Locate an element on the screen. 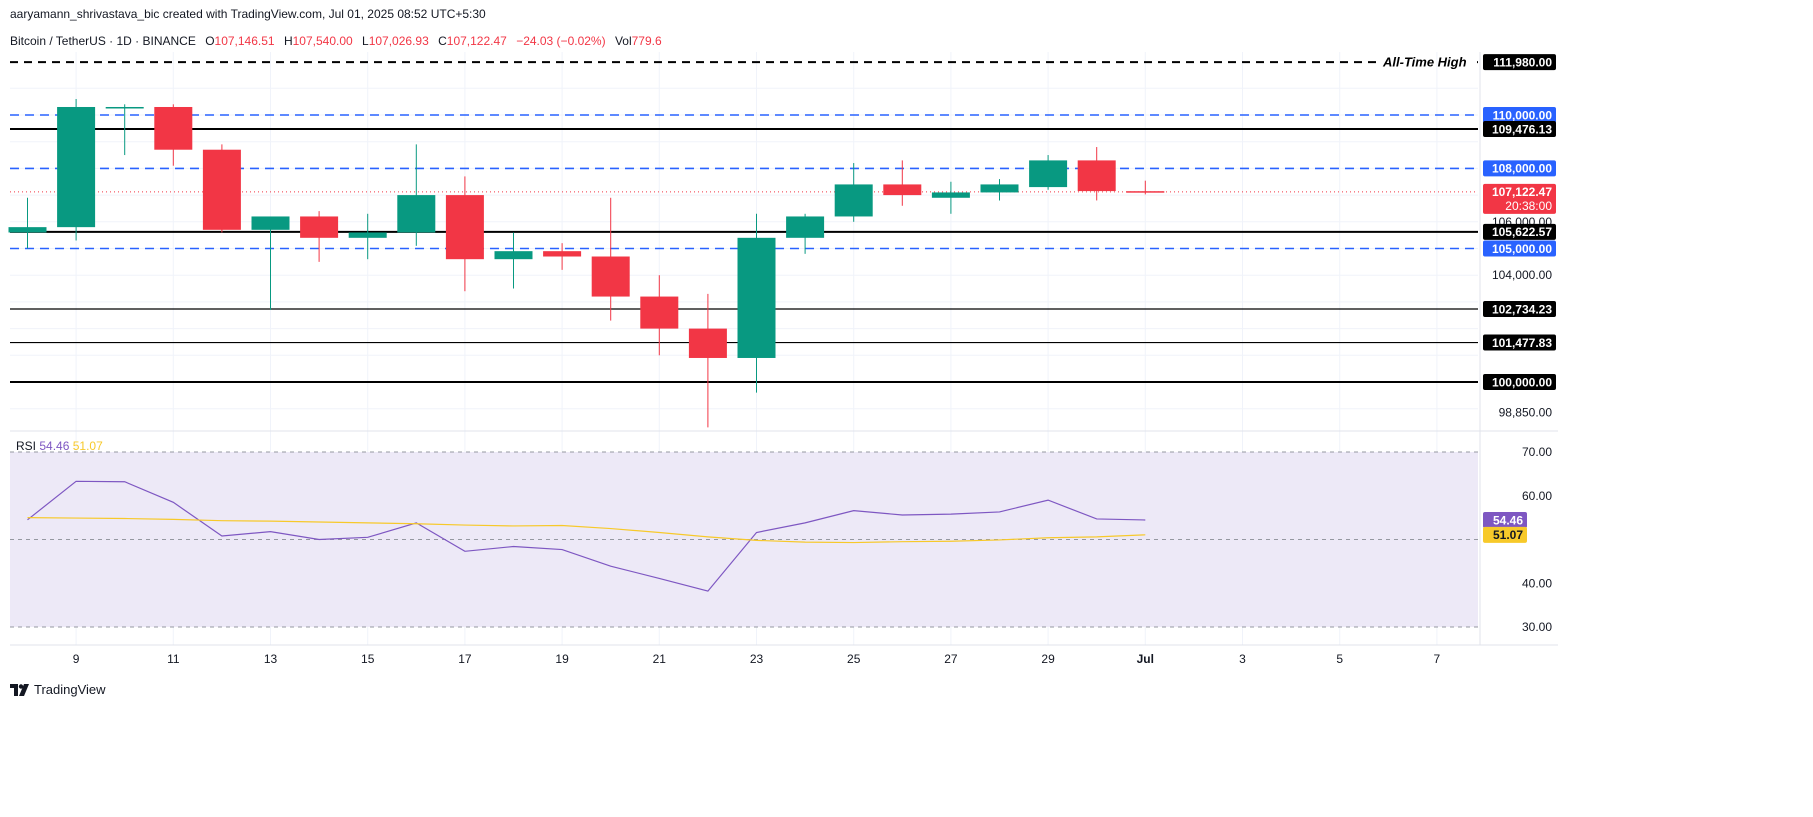 This screenshot has height=817, width=1813. time-axis-tick: 5 is located at coordinates (1339, 659).